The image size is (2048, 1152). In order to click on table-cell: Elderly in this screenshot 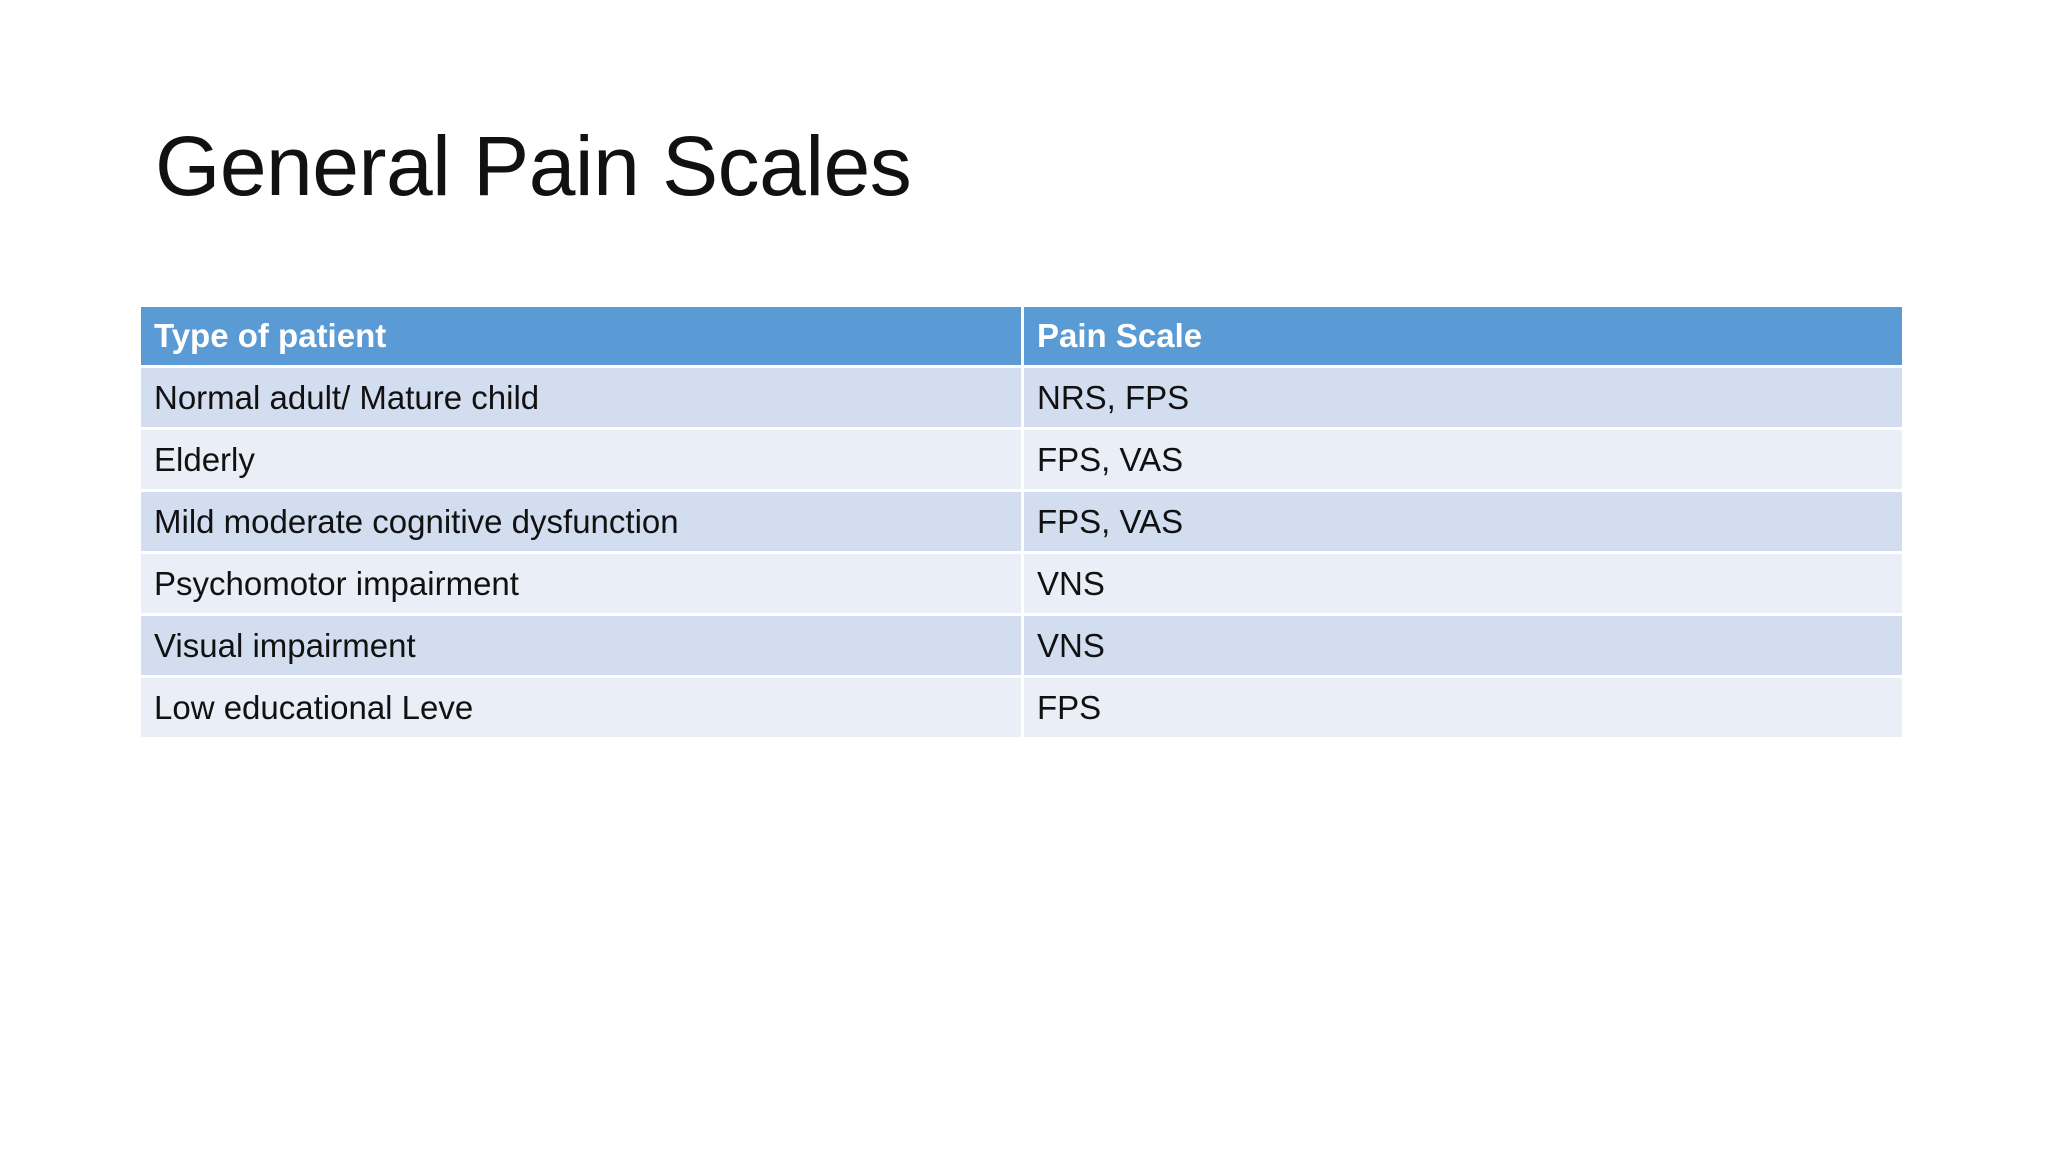, I will do `click(581, 459)`.